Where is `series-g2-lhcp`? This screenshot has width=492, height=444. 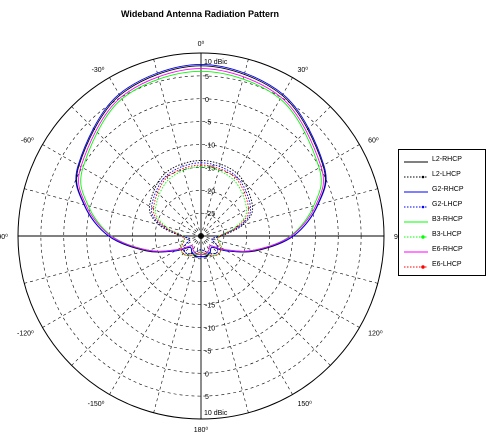
series-g2-lhcp is located at coordinates (201, 208).